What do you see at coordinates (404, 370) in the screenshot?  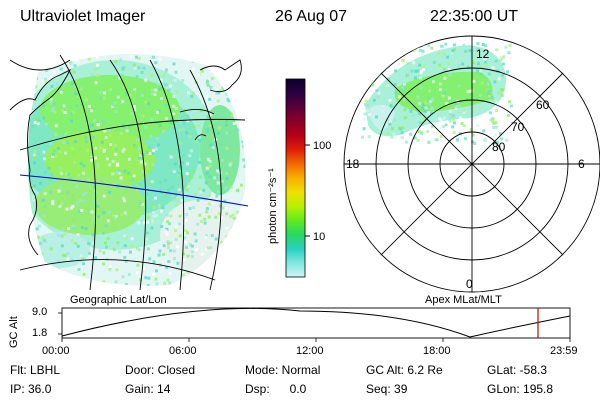 I see `footer-gc-alt: GC Alt: 6.2 Re` at bounding box center [404, 370].